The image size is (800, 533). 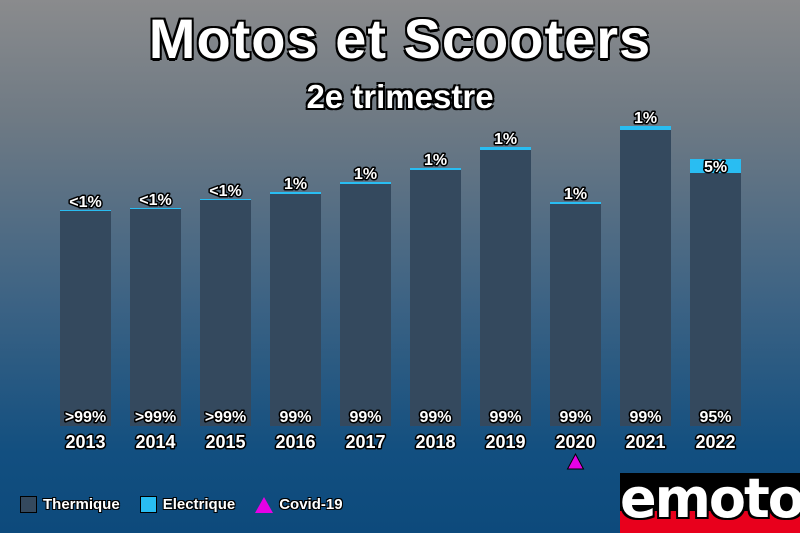 What do you see at coordinates (85, 210) in the screenshot?
I see `bar-electrique-2013` at bounding box center [85, 210].